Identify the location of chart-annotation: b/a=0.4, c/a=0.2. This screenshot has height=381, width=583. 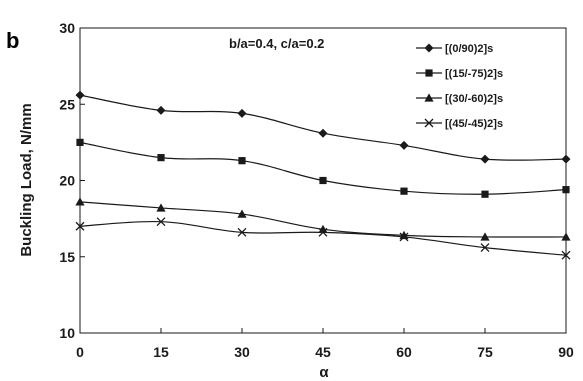
(276, 43).